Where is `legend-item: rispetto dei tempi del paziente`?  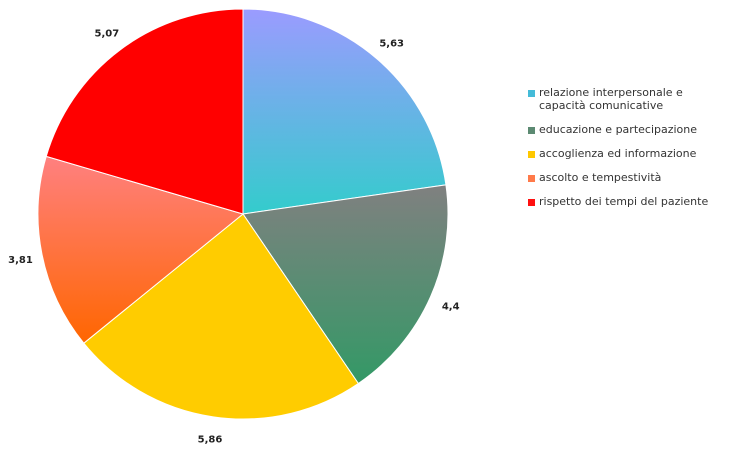
legend-item: rispetto dei tempi del paziente is located at coordinates (628, 201).